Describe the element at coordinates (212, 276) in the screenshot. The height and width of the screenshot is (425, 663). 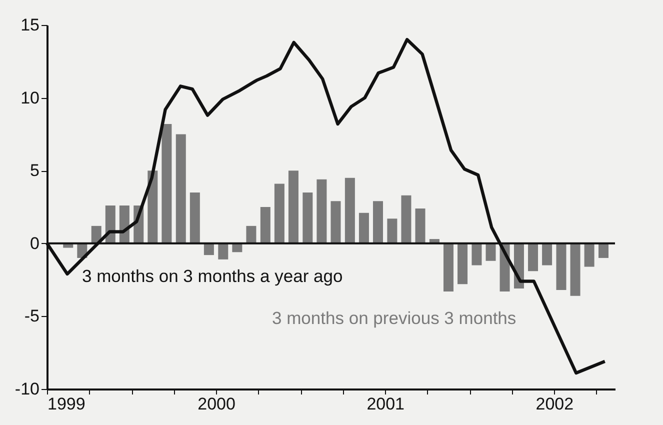
I see `series-label: 3 months on 3 months a year ago` at that location.